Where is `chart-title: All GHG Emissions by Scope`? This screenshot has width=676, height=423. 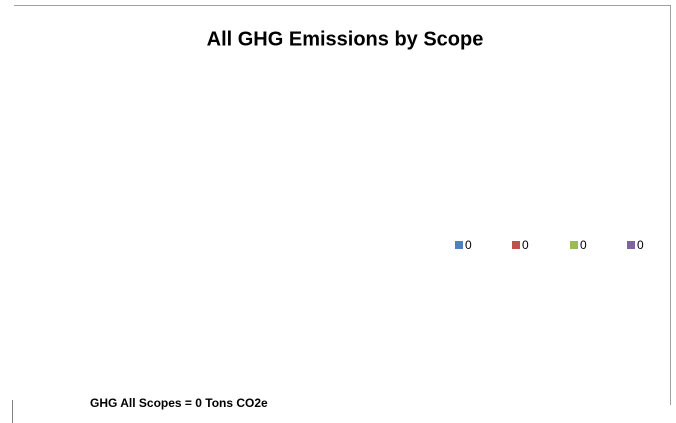
chart-title: All GHG Emissions by Scope is located at coordinates (345, 39).